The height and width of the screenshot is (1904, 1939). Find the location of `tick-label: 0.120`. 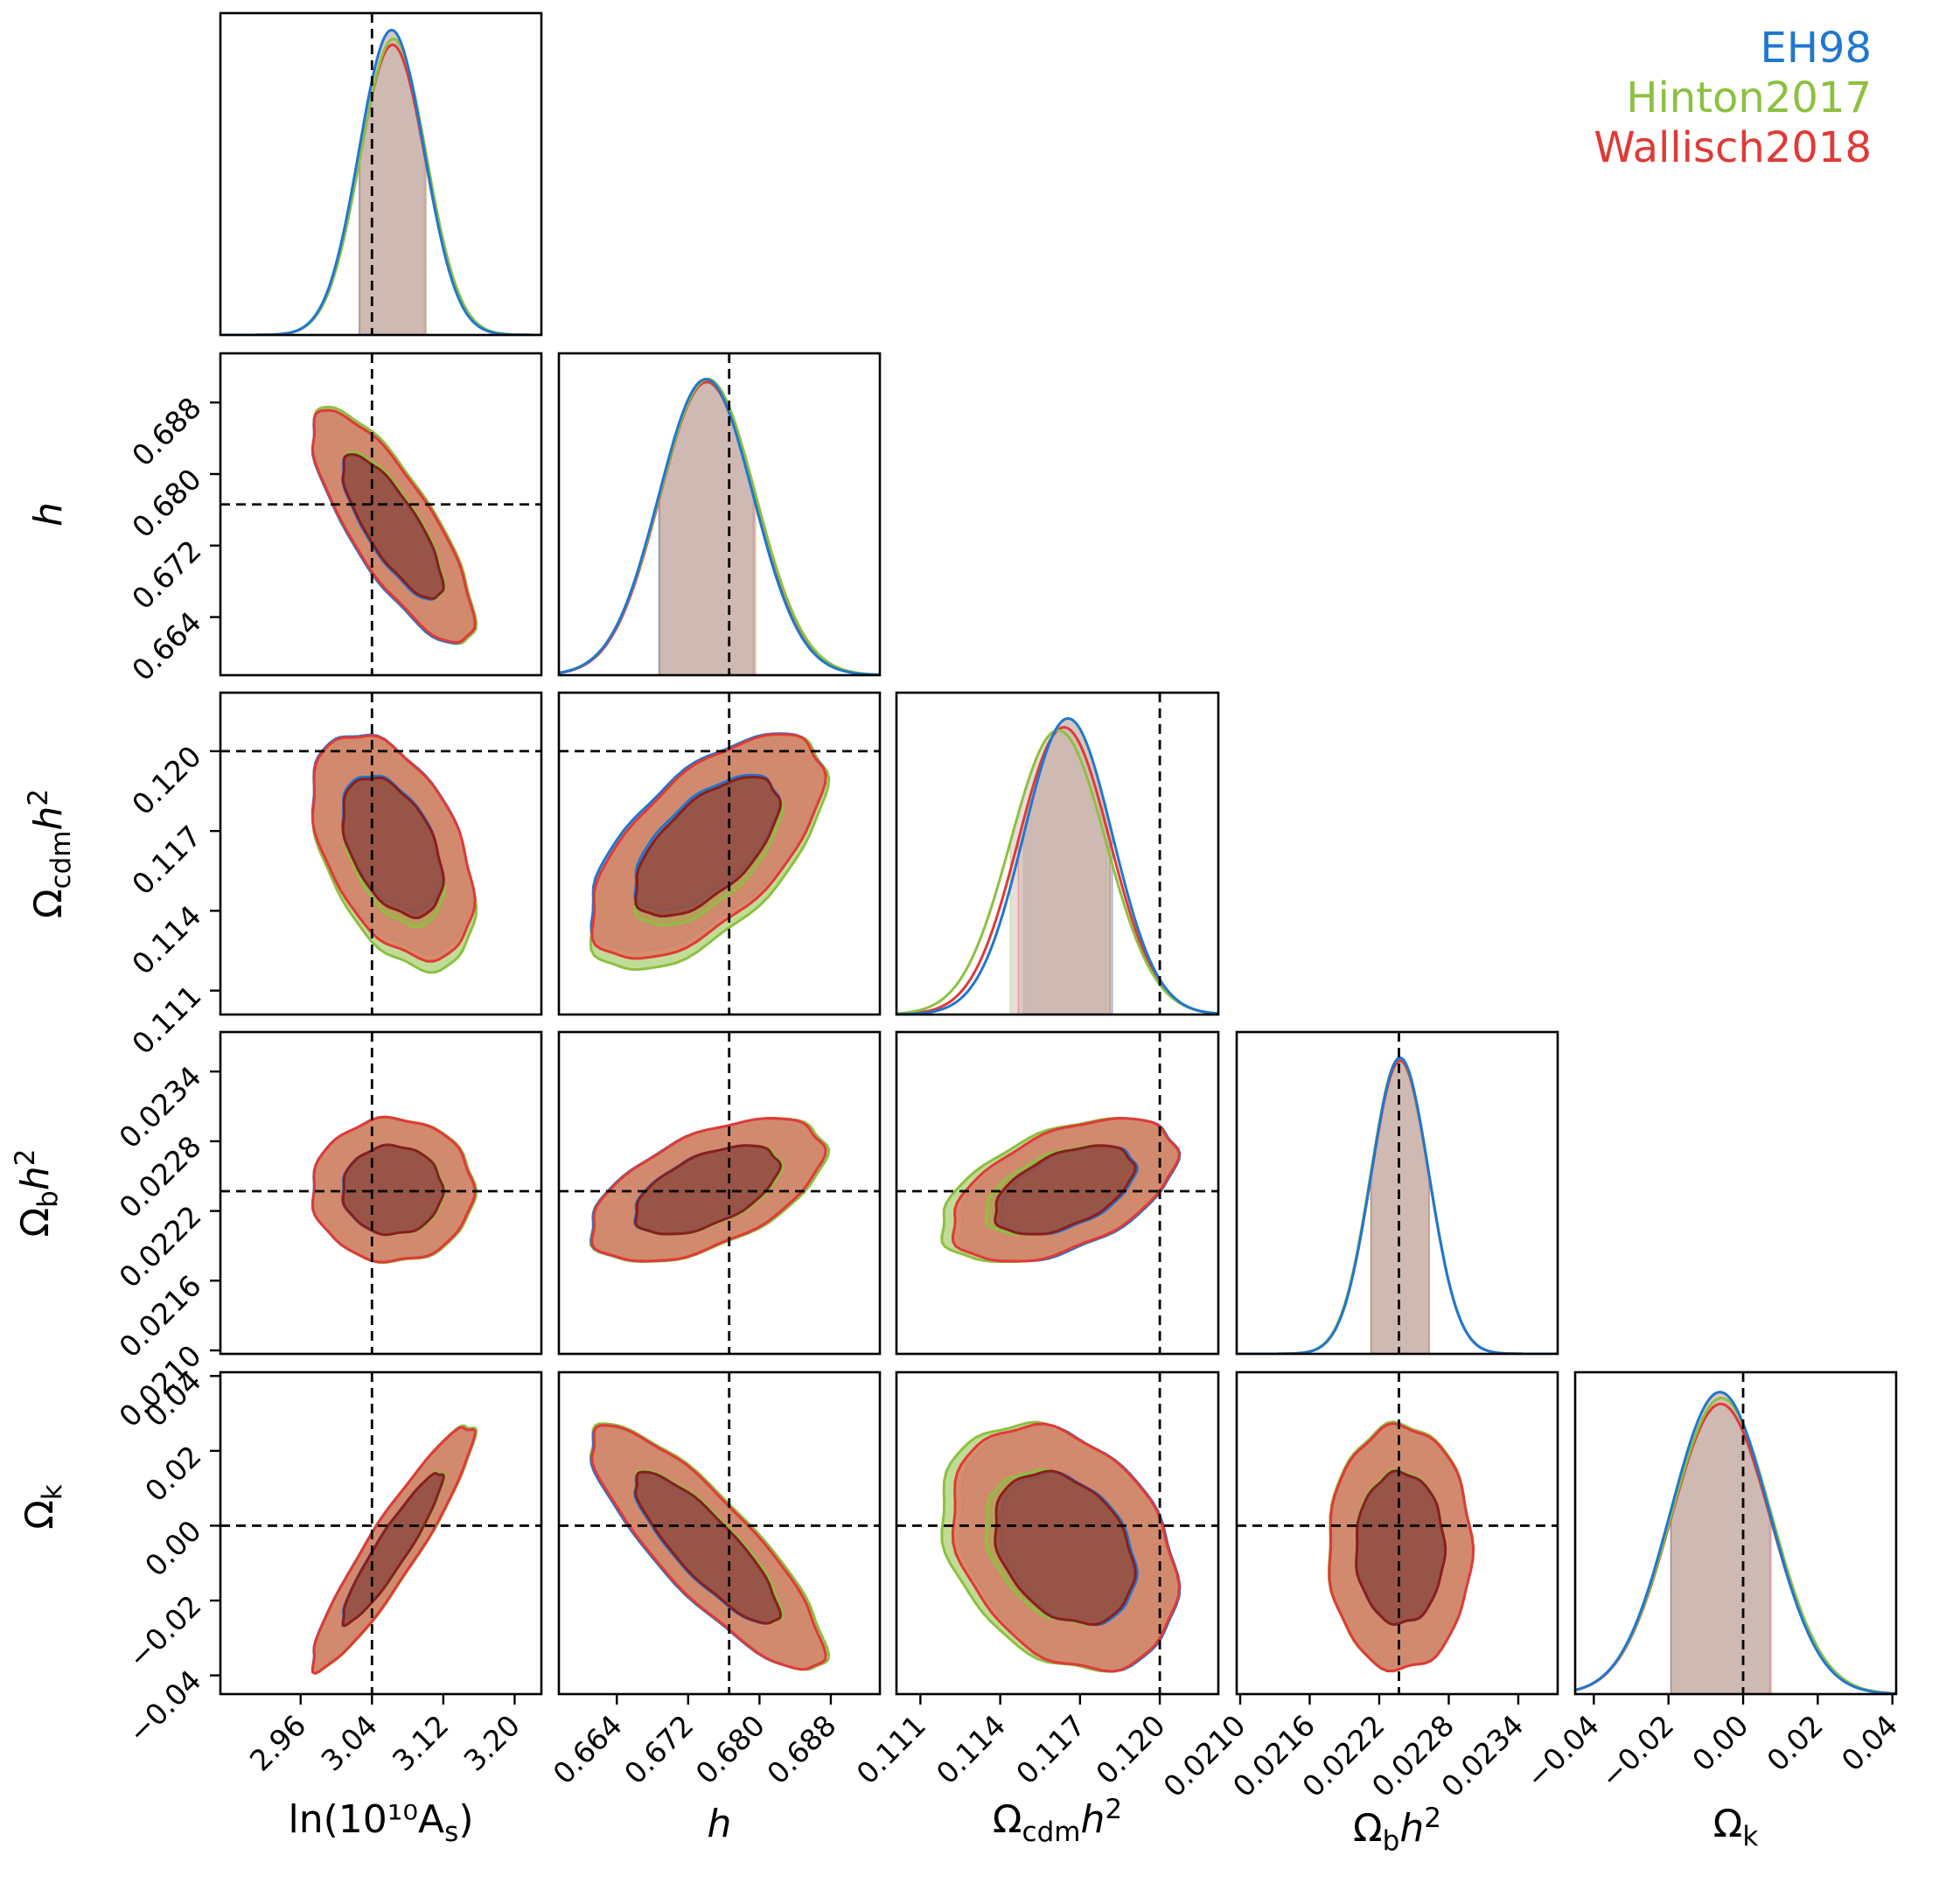

tick-label: 0.120 is located at coordinates (166, 780).